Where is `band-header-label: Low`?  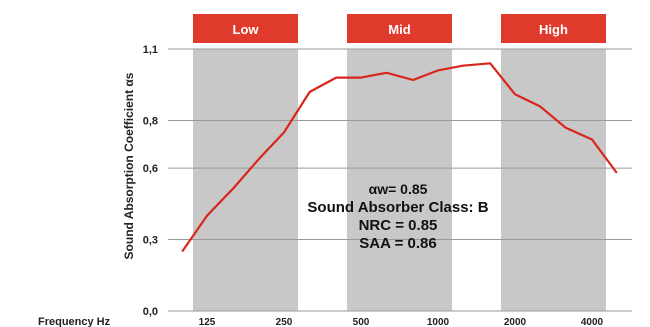
band-header-label: Low is located at coordinates (246, 29).